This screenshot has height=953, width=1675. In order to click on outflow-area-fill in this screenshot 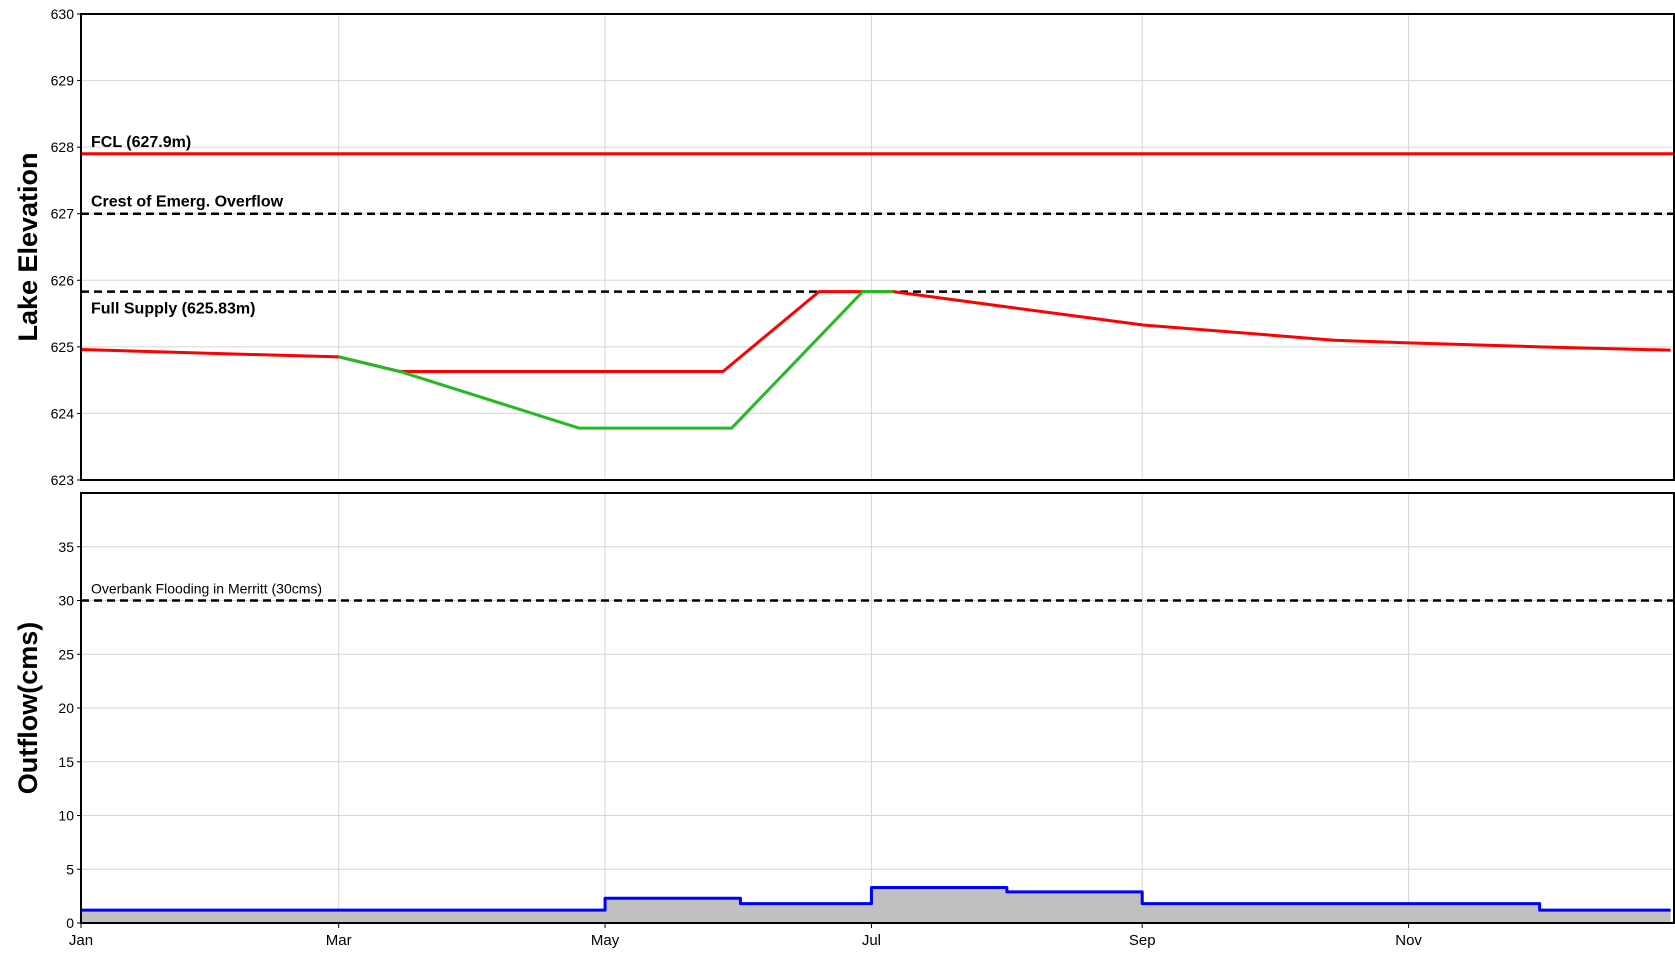, I will do `click(876, 905)`.